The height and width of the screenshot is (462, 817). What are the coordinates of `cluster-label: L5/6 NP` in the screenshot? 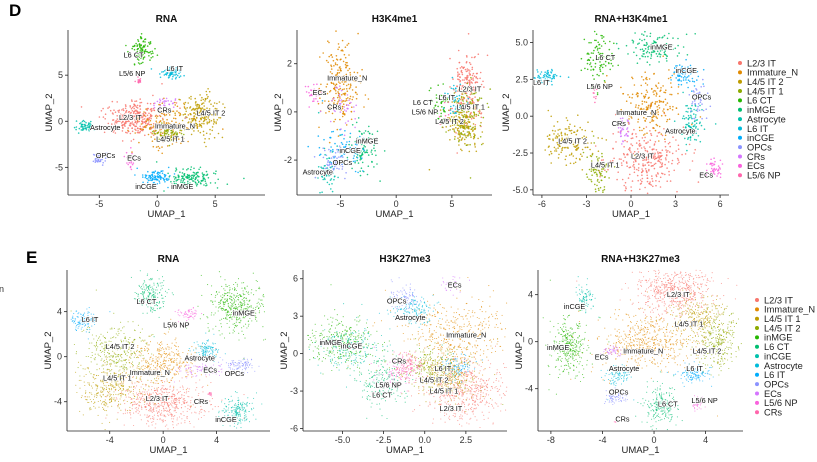 It's located at (132, 73).